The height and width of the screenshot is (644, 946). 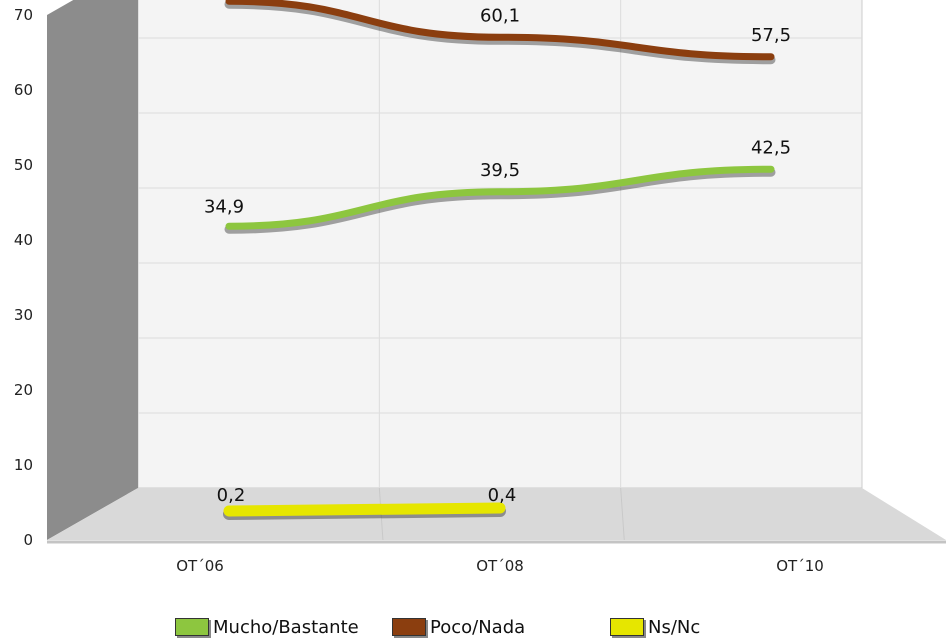 I want to click on y-tick-label: 60, so click(x=23, y=90).